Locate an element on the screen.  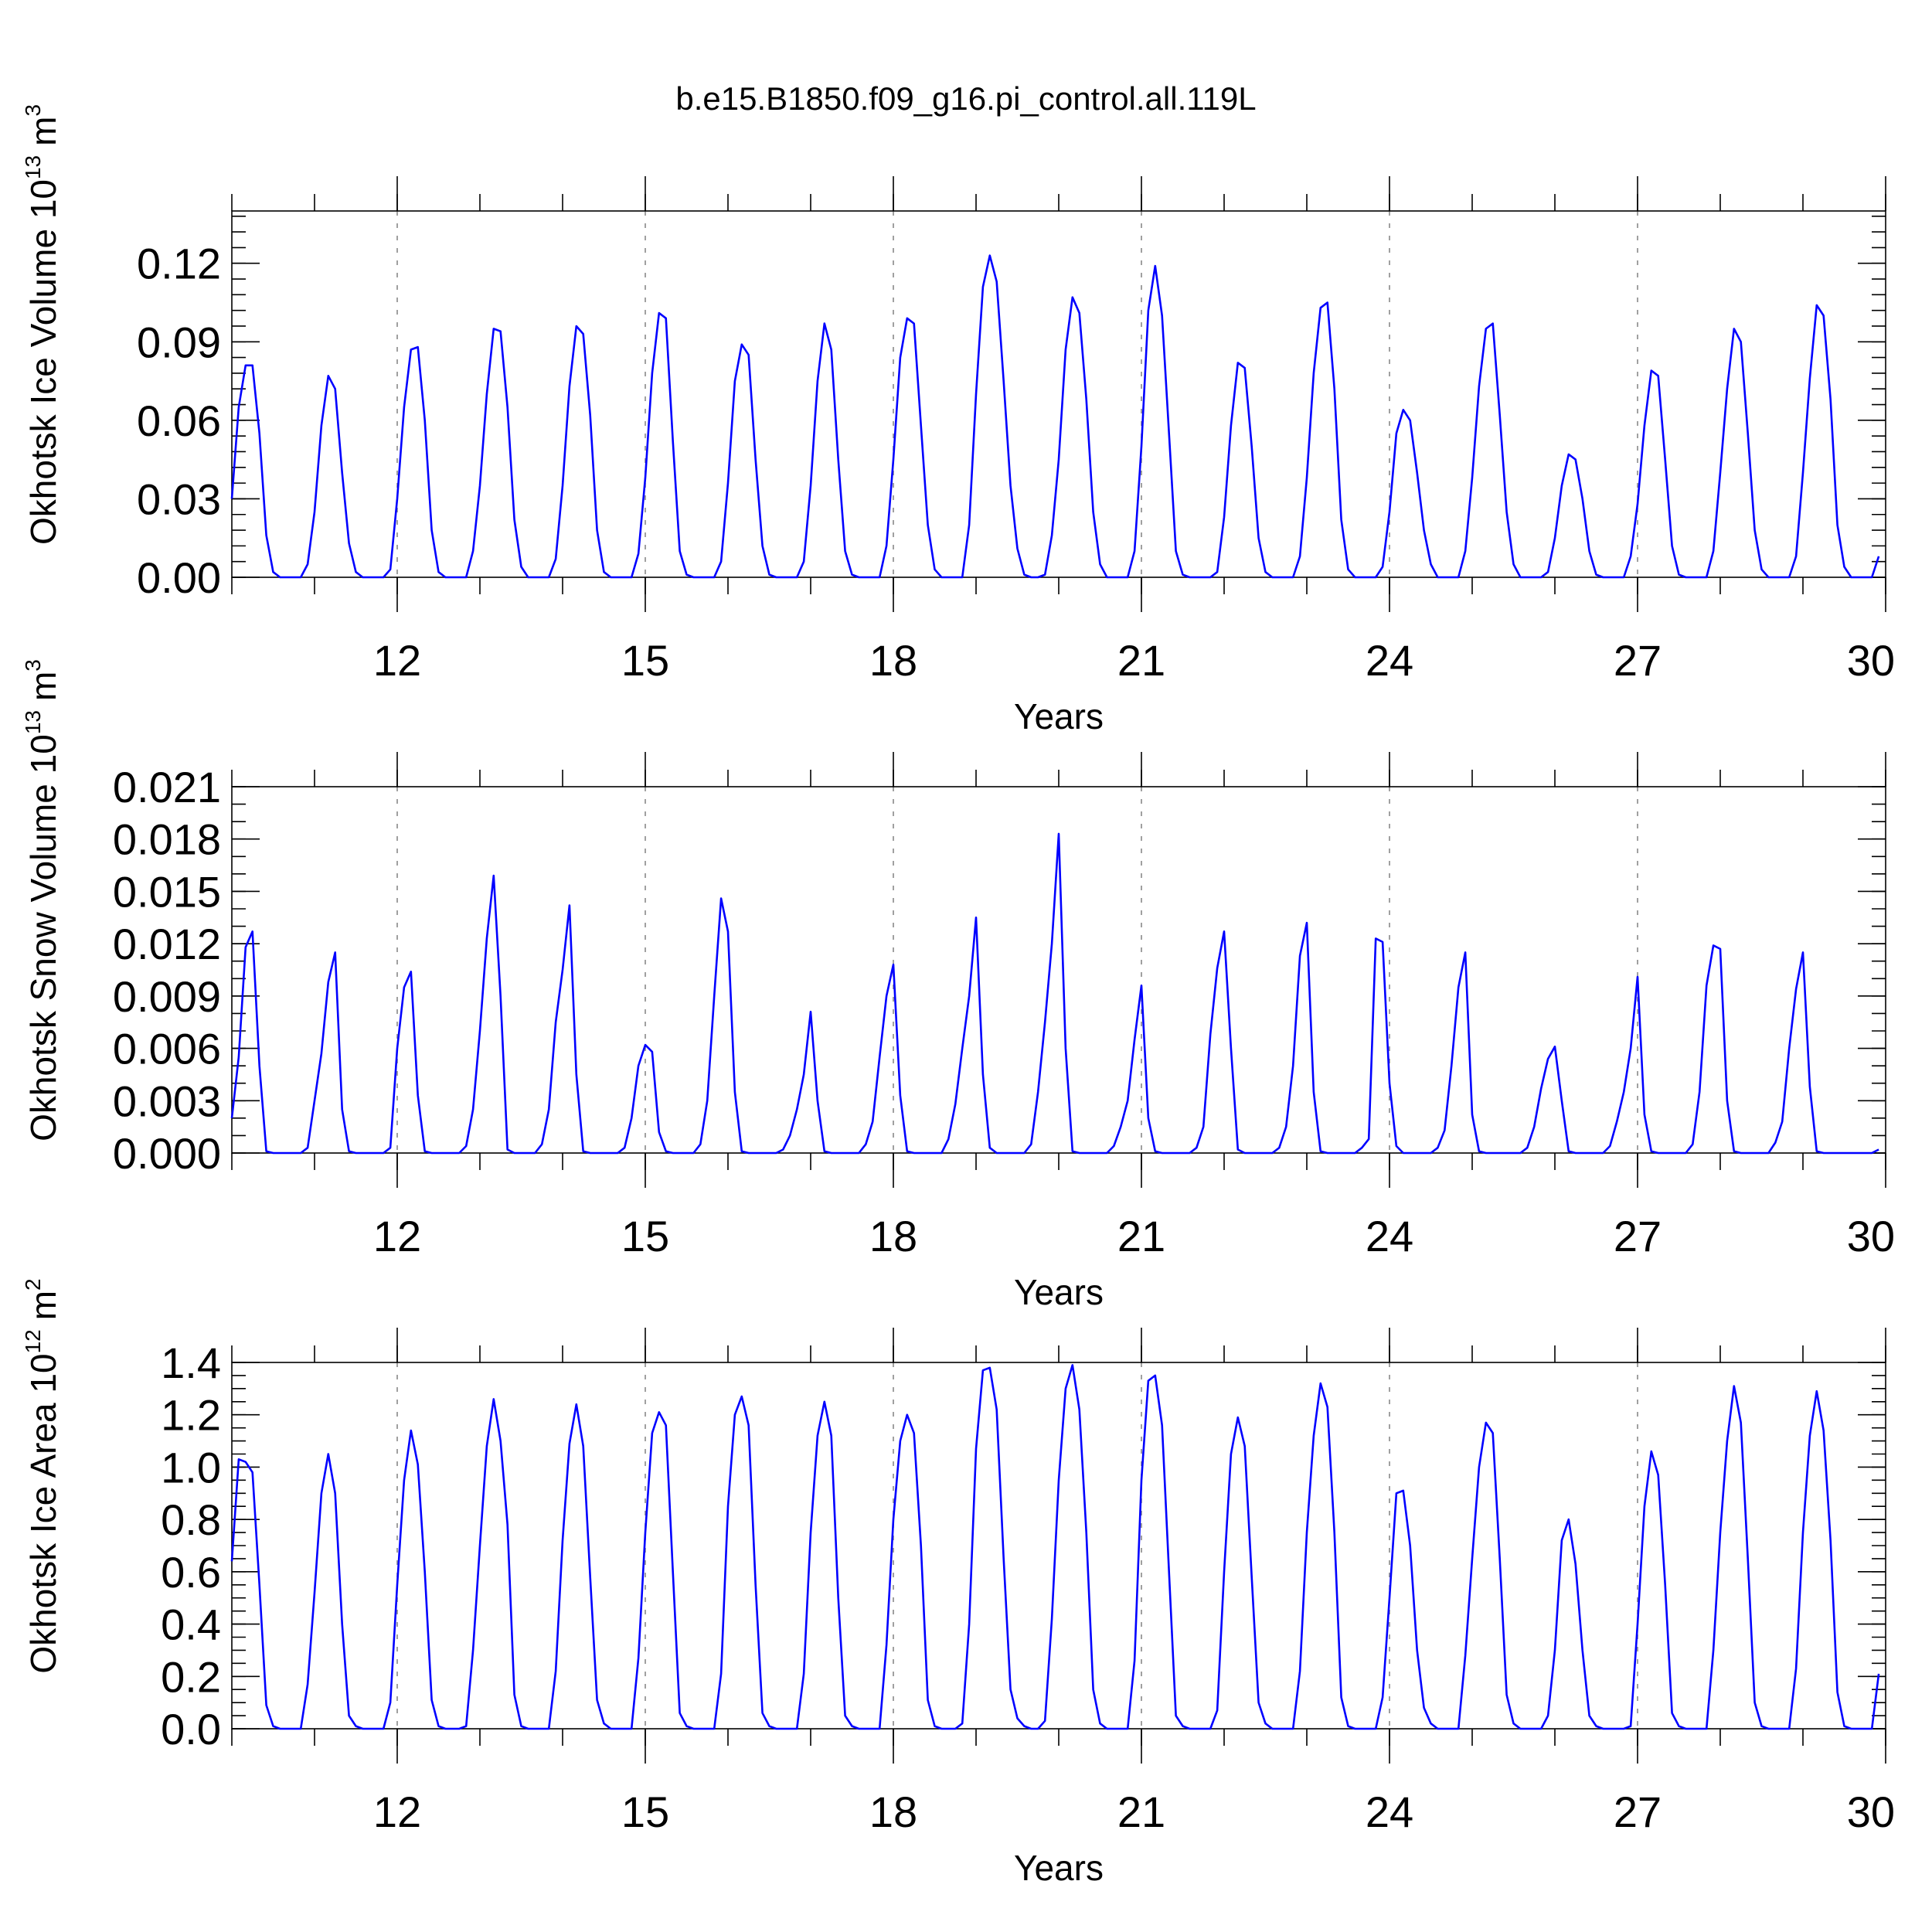
y-axis-title-ylabel: Okhotsk Snow Volume 10 is located at coordinates (43, 937).